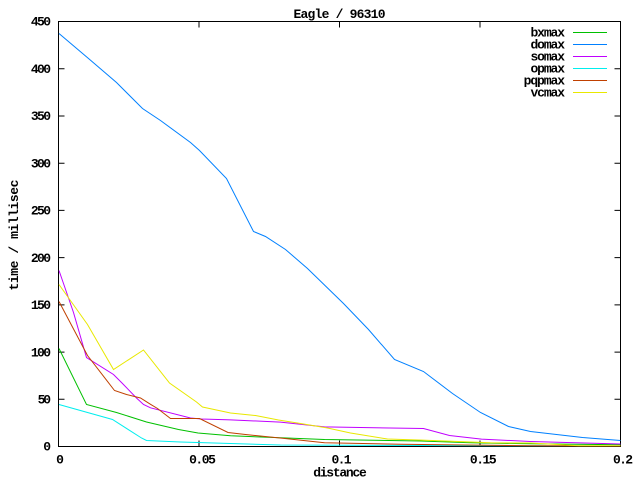  Describe the element at coordinates (41, 352) in the screenshot. I see `svg-text: 100` at that location.